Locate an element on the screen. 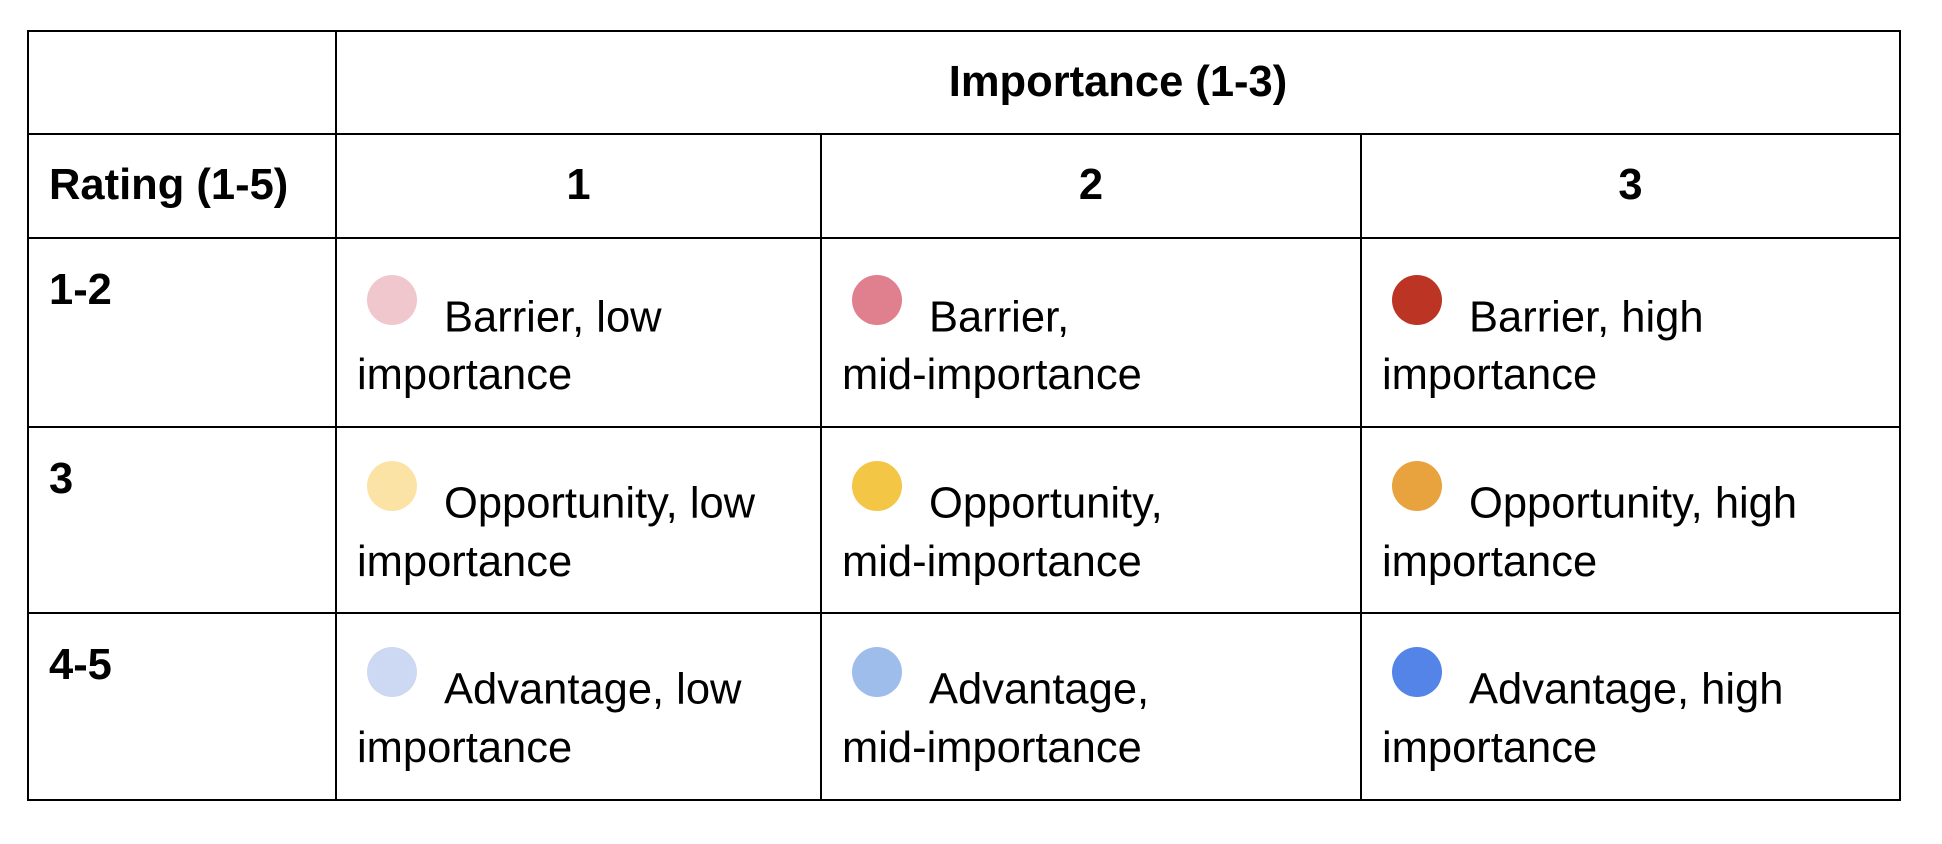  cell-label: Advantage, high importance is located at coordinates (1583, 718).